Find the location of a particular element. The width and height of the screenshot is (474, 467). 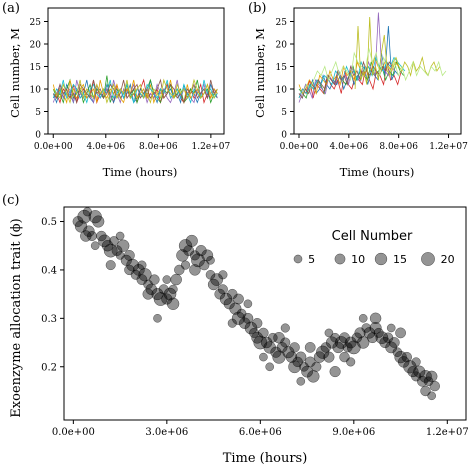

panel-c-legend: Cell Number 5 10 15 20 is located at coordinates (374, 247).